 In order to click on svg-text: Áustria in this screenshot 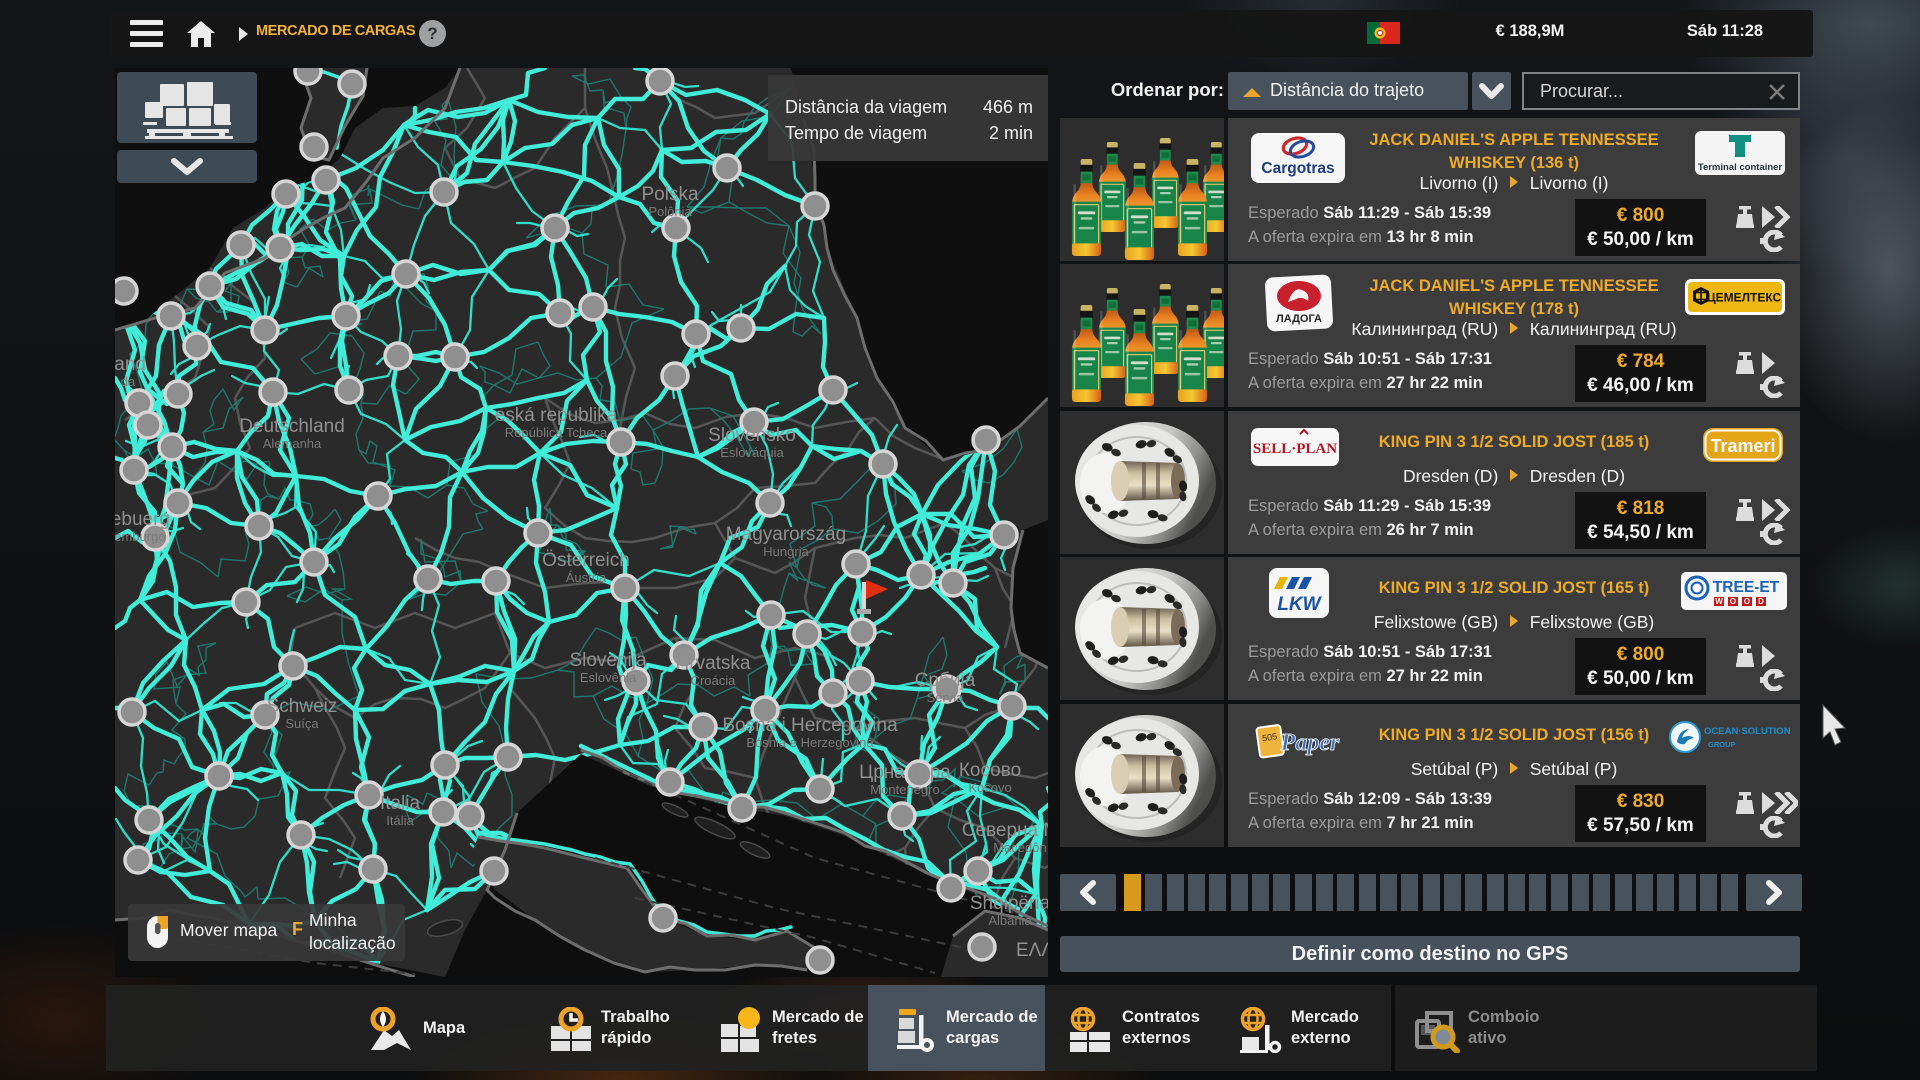, I will do `click(586, 577)`.